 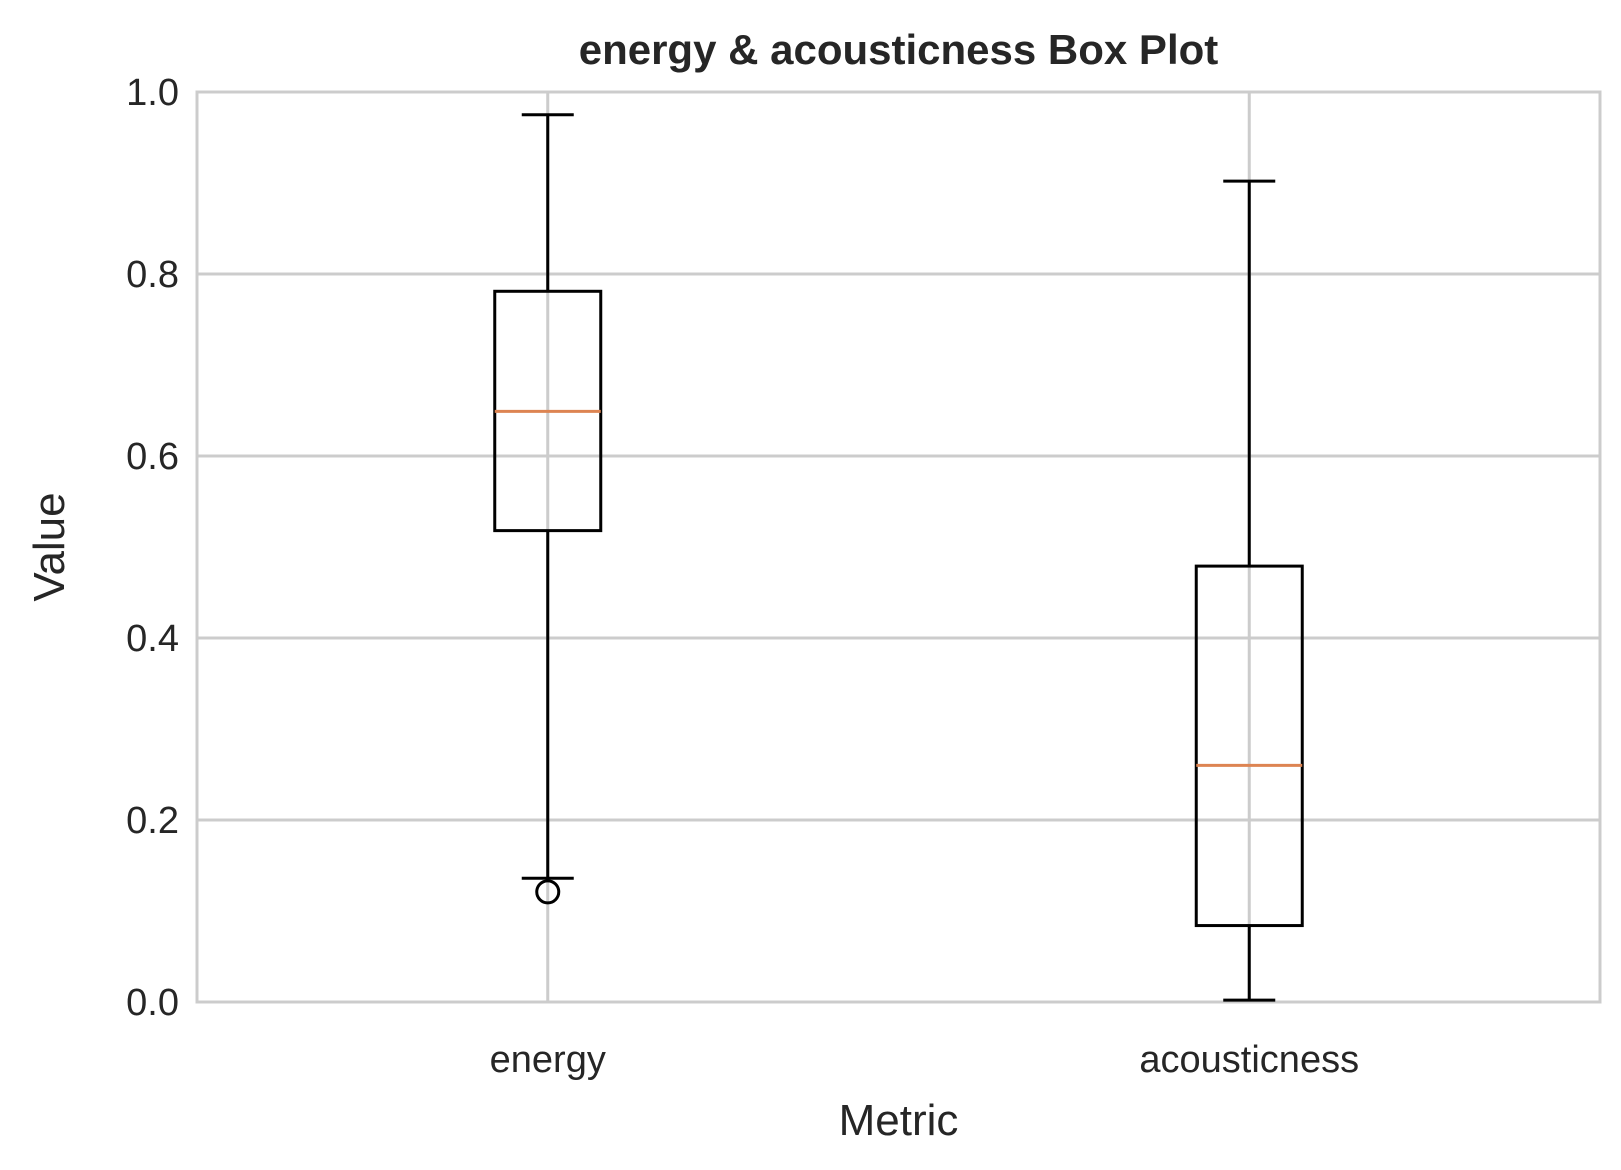 What do you see at coordinates (548, 1060) in the screenshot?
I see `x-tick-label-energy: energy` at bounding box center [548, 1060].